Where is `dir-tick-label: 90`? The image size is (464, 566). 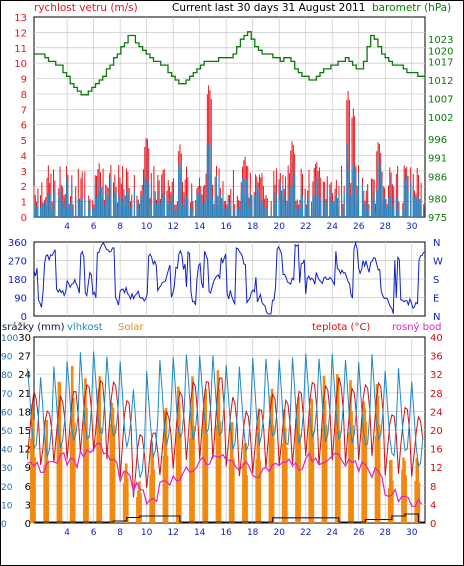 dir-tick-label: 90 is located at coordinates (20, 299).